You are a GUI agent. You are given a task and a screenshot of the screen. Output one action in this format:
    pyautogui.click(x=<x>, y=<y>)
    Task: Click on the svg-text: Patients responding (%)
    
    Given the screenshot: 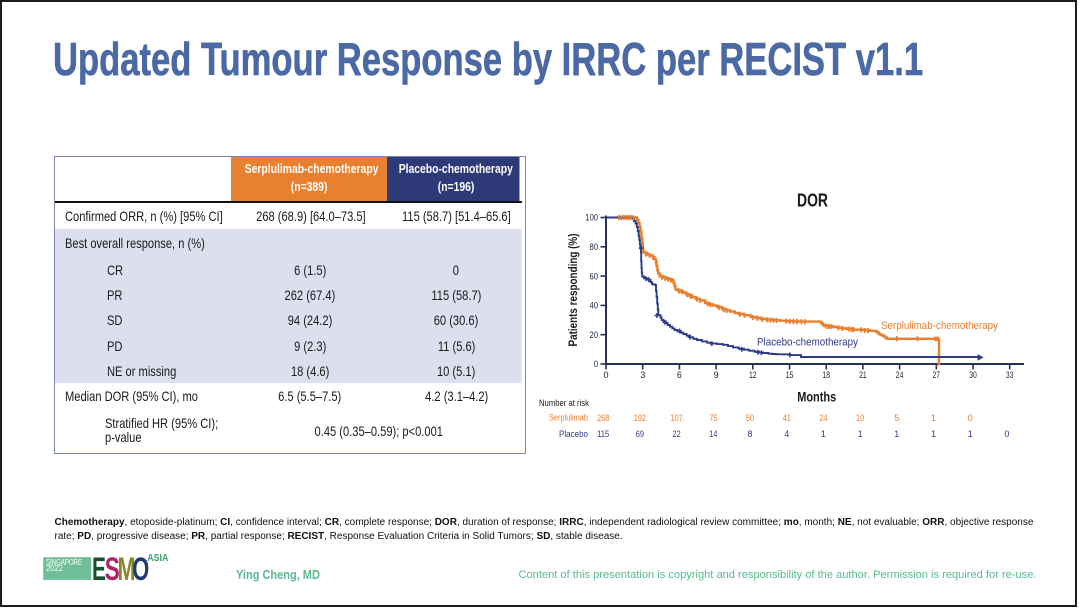 What is the action you would take?
    pyautogui.click(x=574, y=289)
    